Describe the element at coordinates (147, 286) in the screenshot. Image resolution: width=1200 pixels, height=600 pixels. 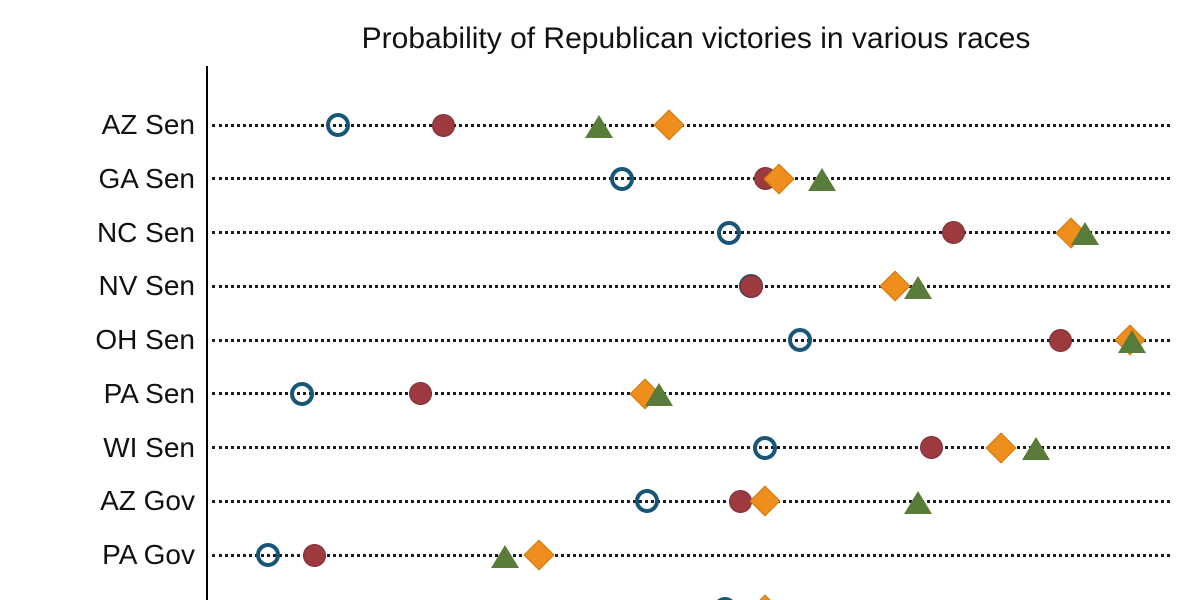
I see `row-label-nv-sen: NV Sen` at that location.